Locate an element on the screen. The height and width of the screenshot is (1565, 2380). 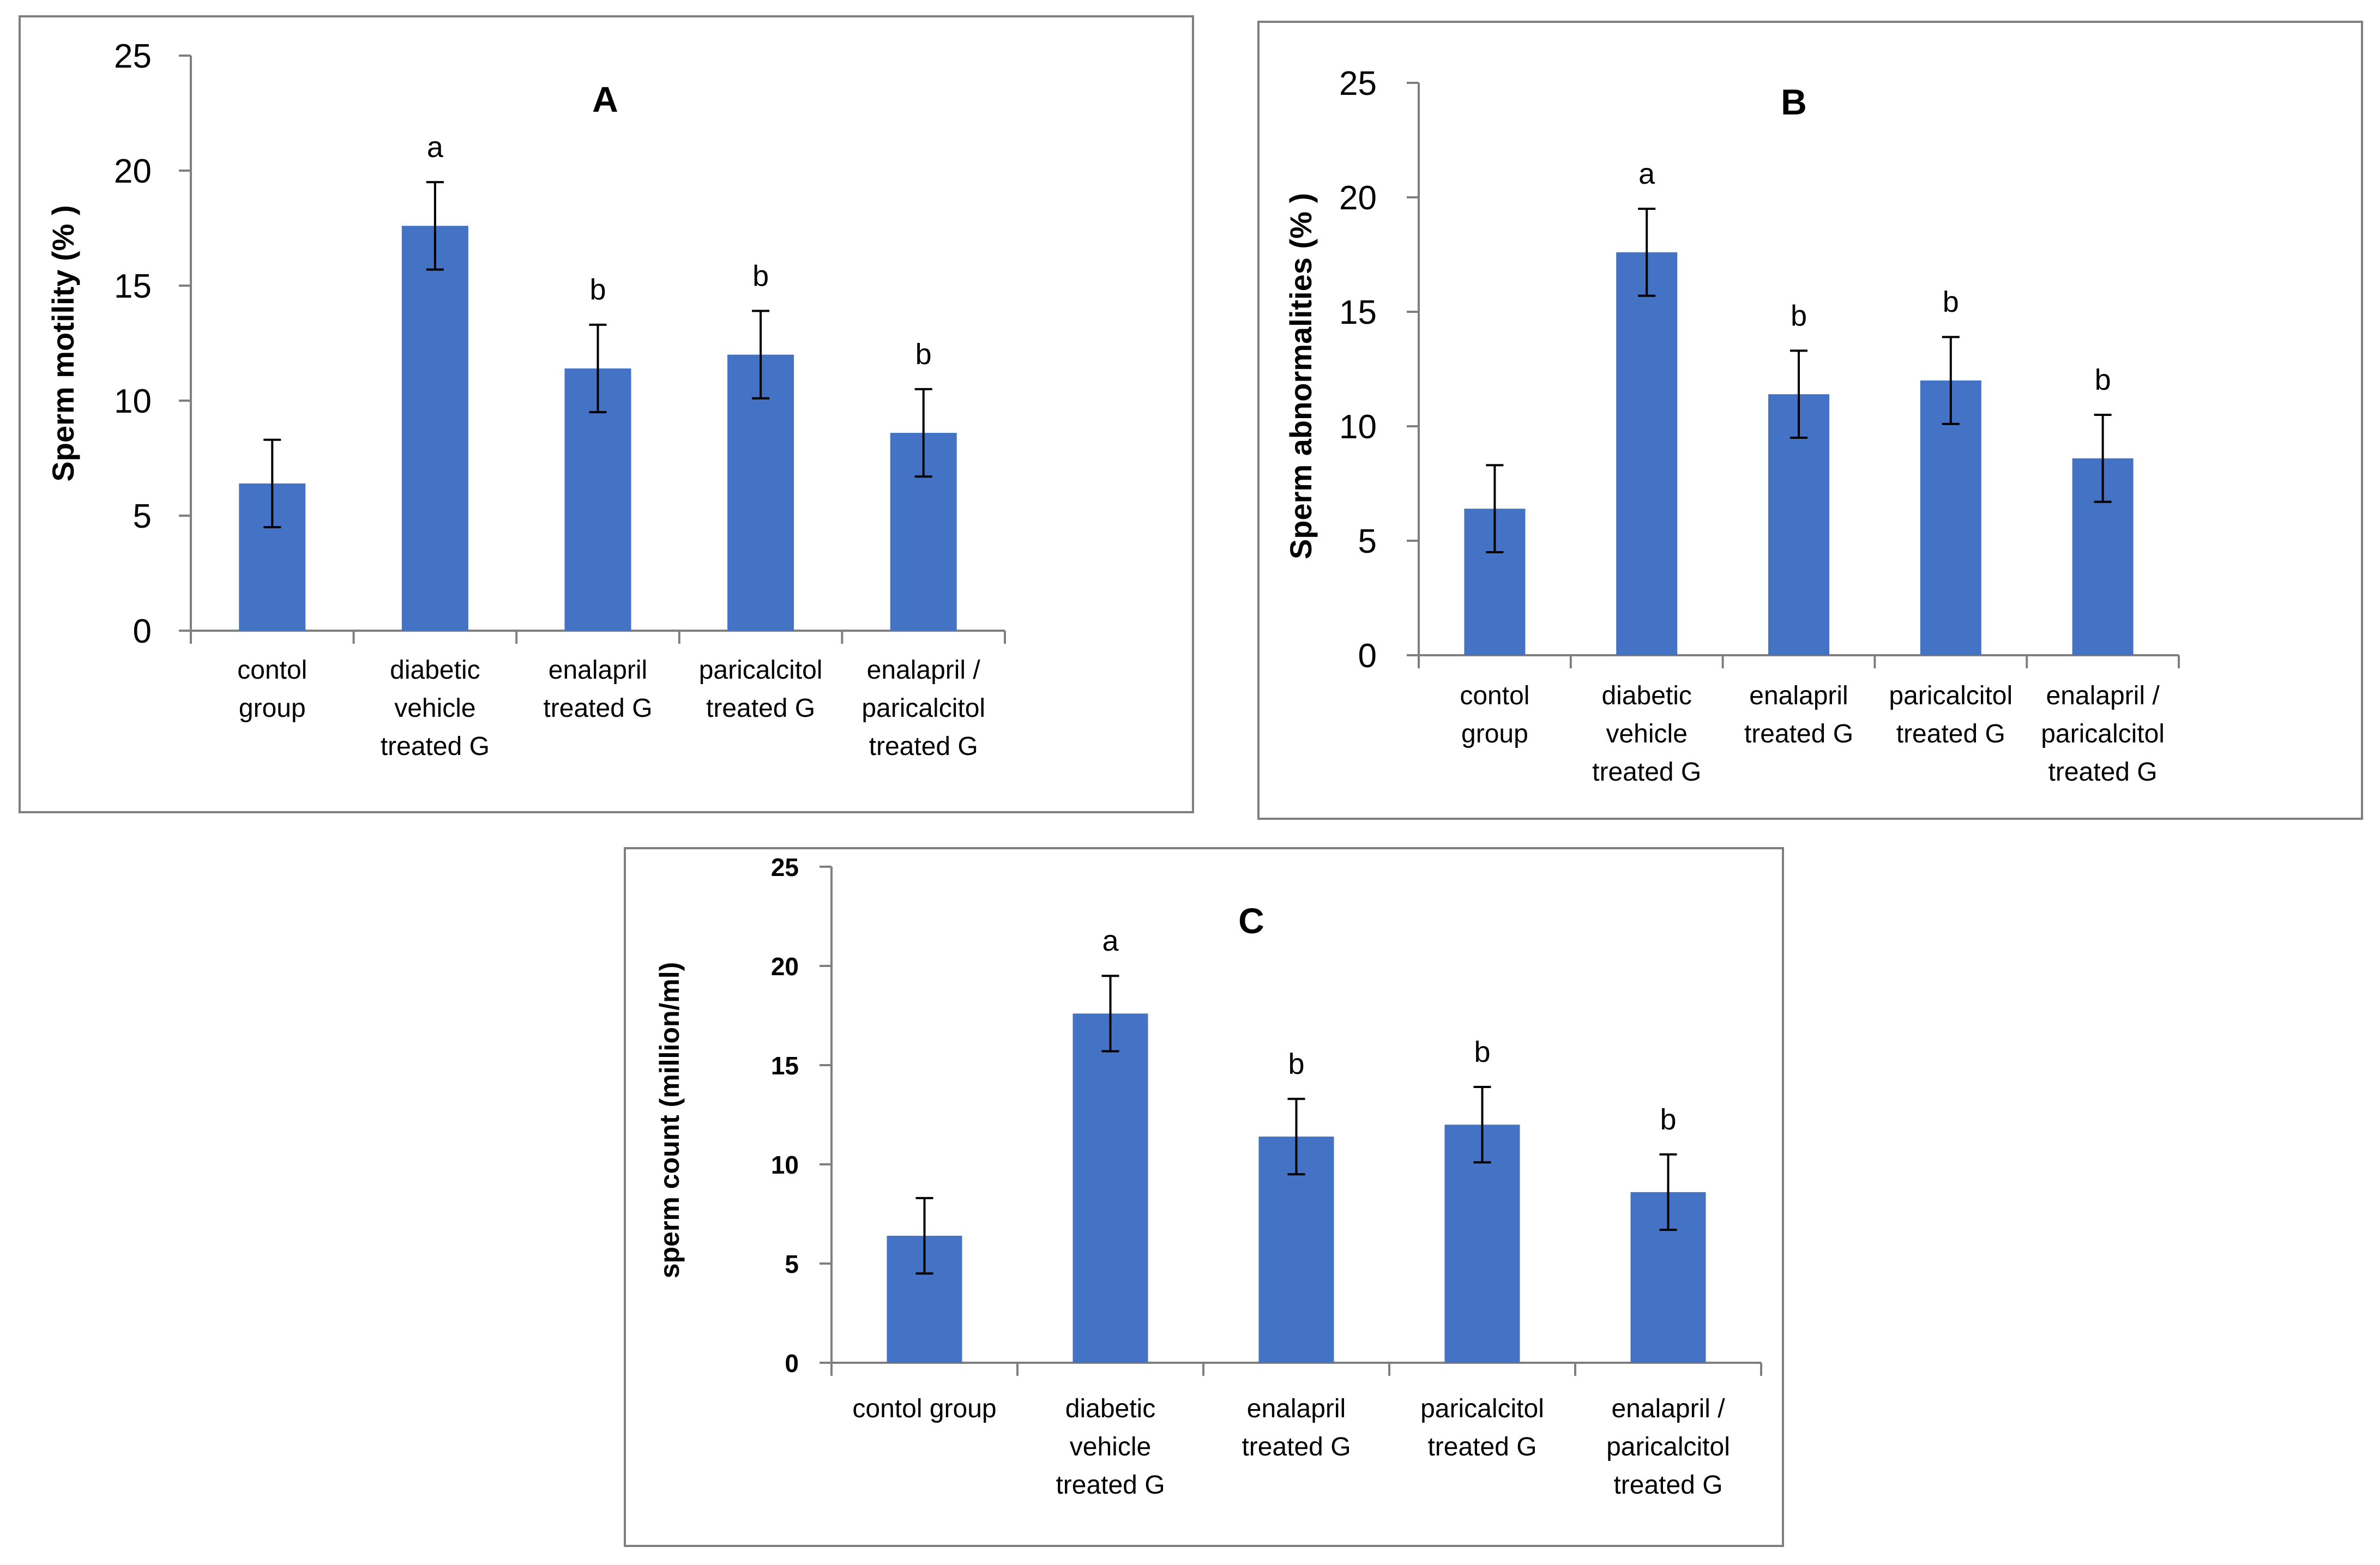
panel-a-y-tick-label: 25 is located at coordinates (133, 56).